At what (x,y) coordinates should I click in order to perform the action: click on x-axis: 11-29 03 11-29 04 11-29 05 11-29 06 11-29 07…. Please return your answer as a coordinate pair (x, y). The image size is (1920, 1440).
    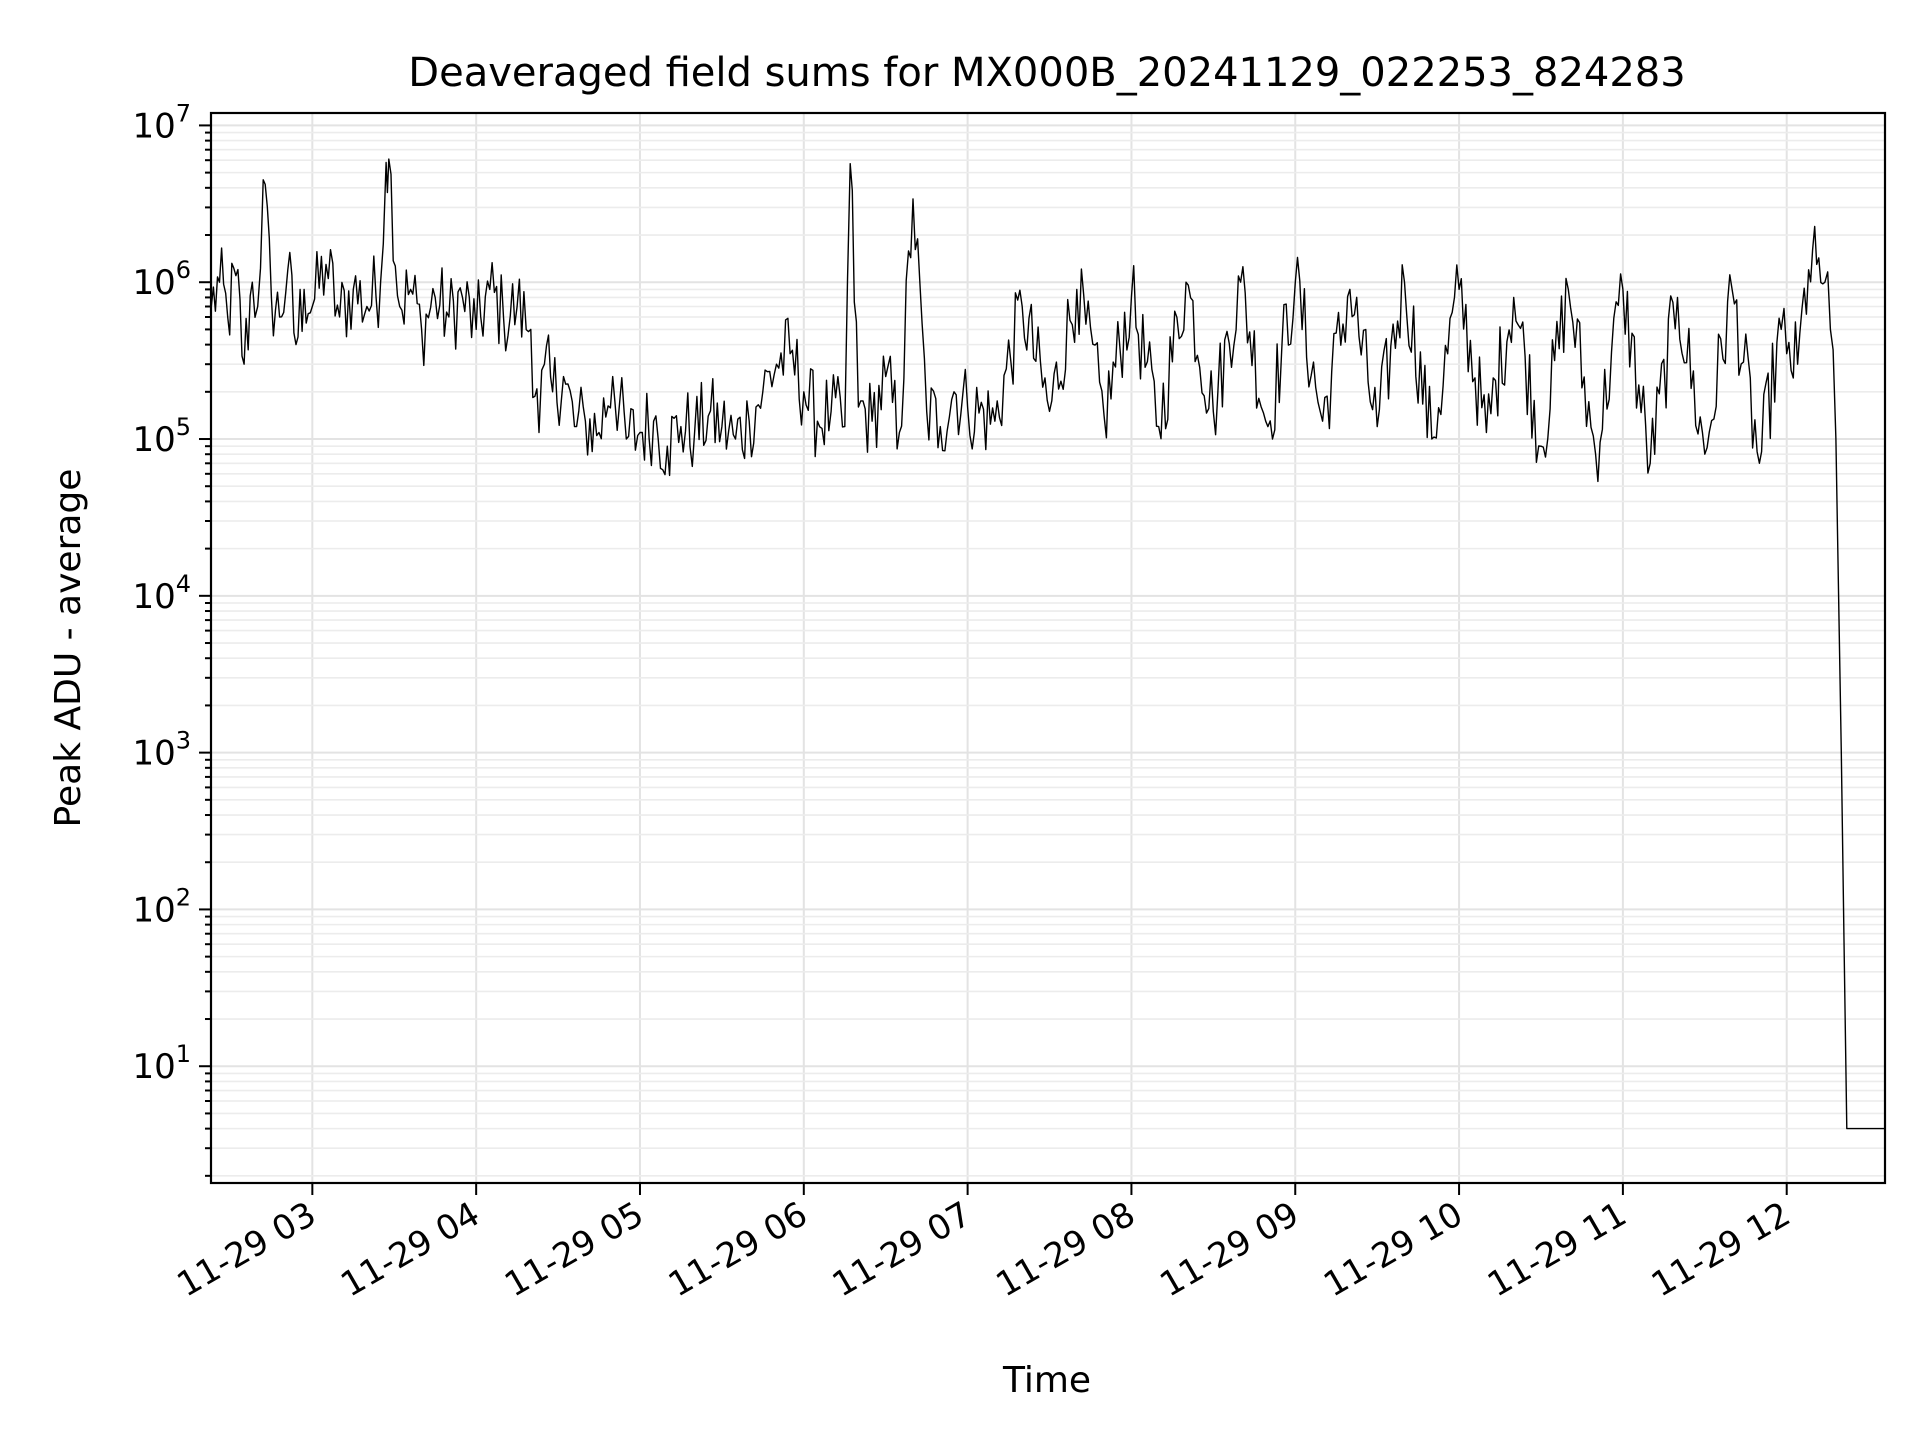
    Looking at the image, I should click on (983, 1244).